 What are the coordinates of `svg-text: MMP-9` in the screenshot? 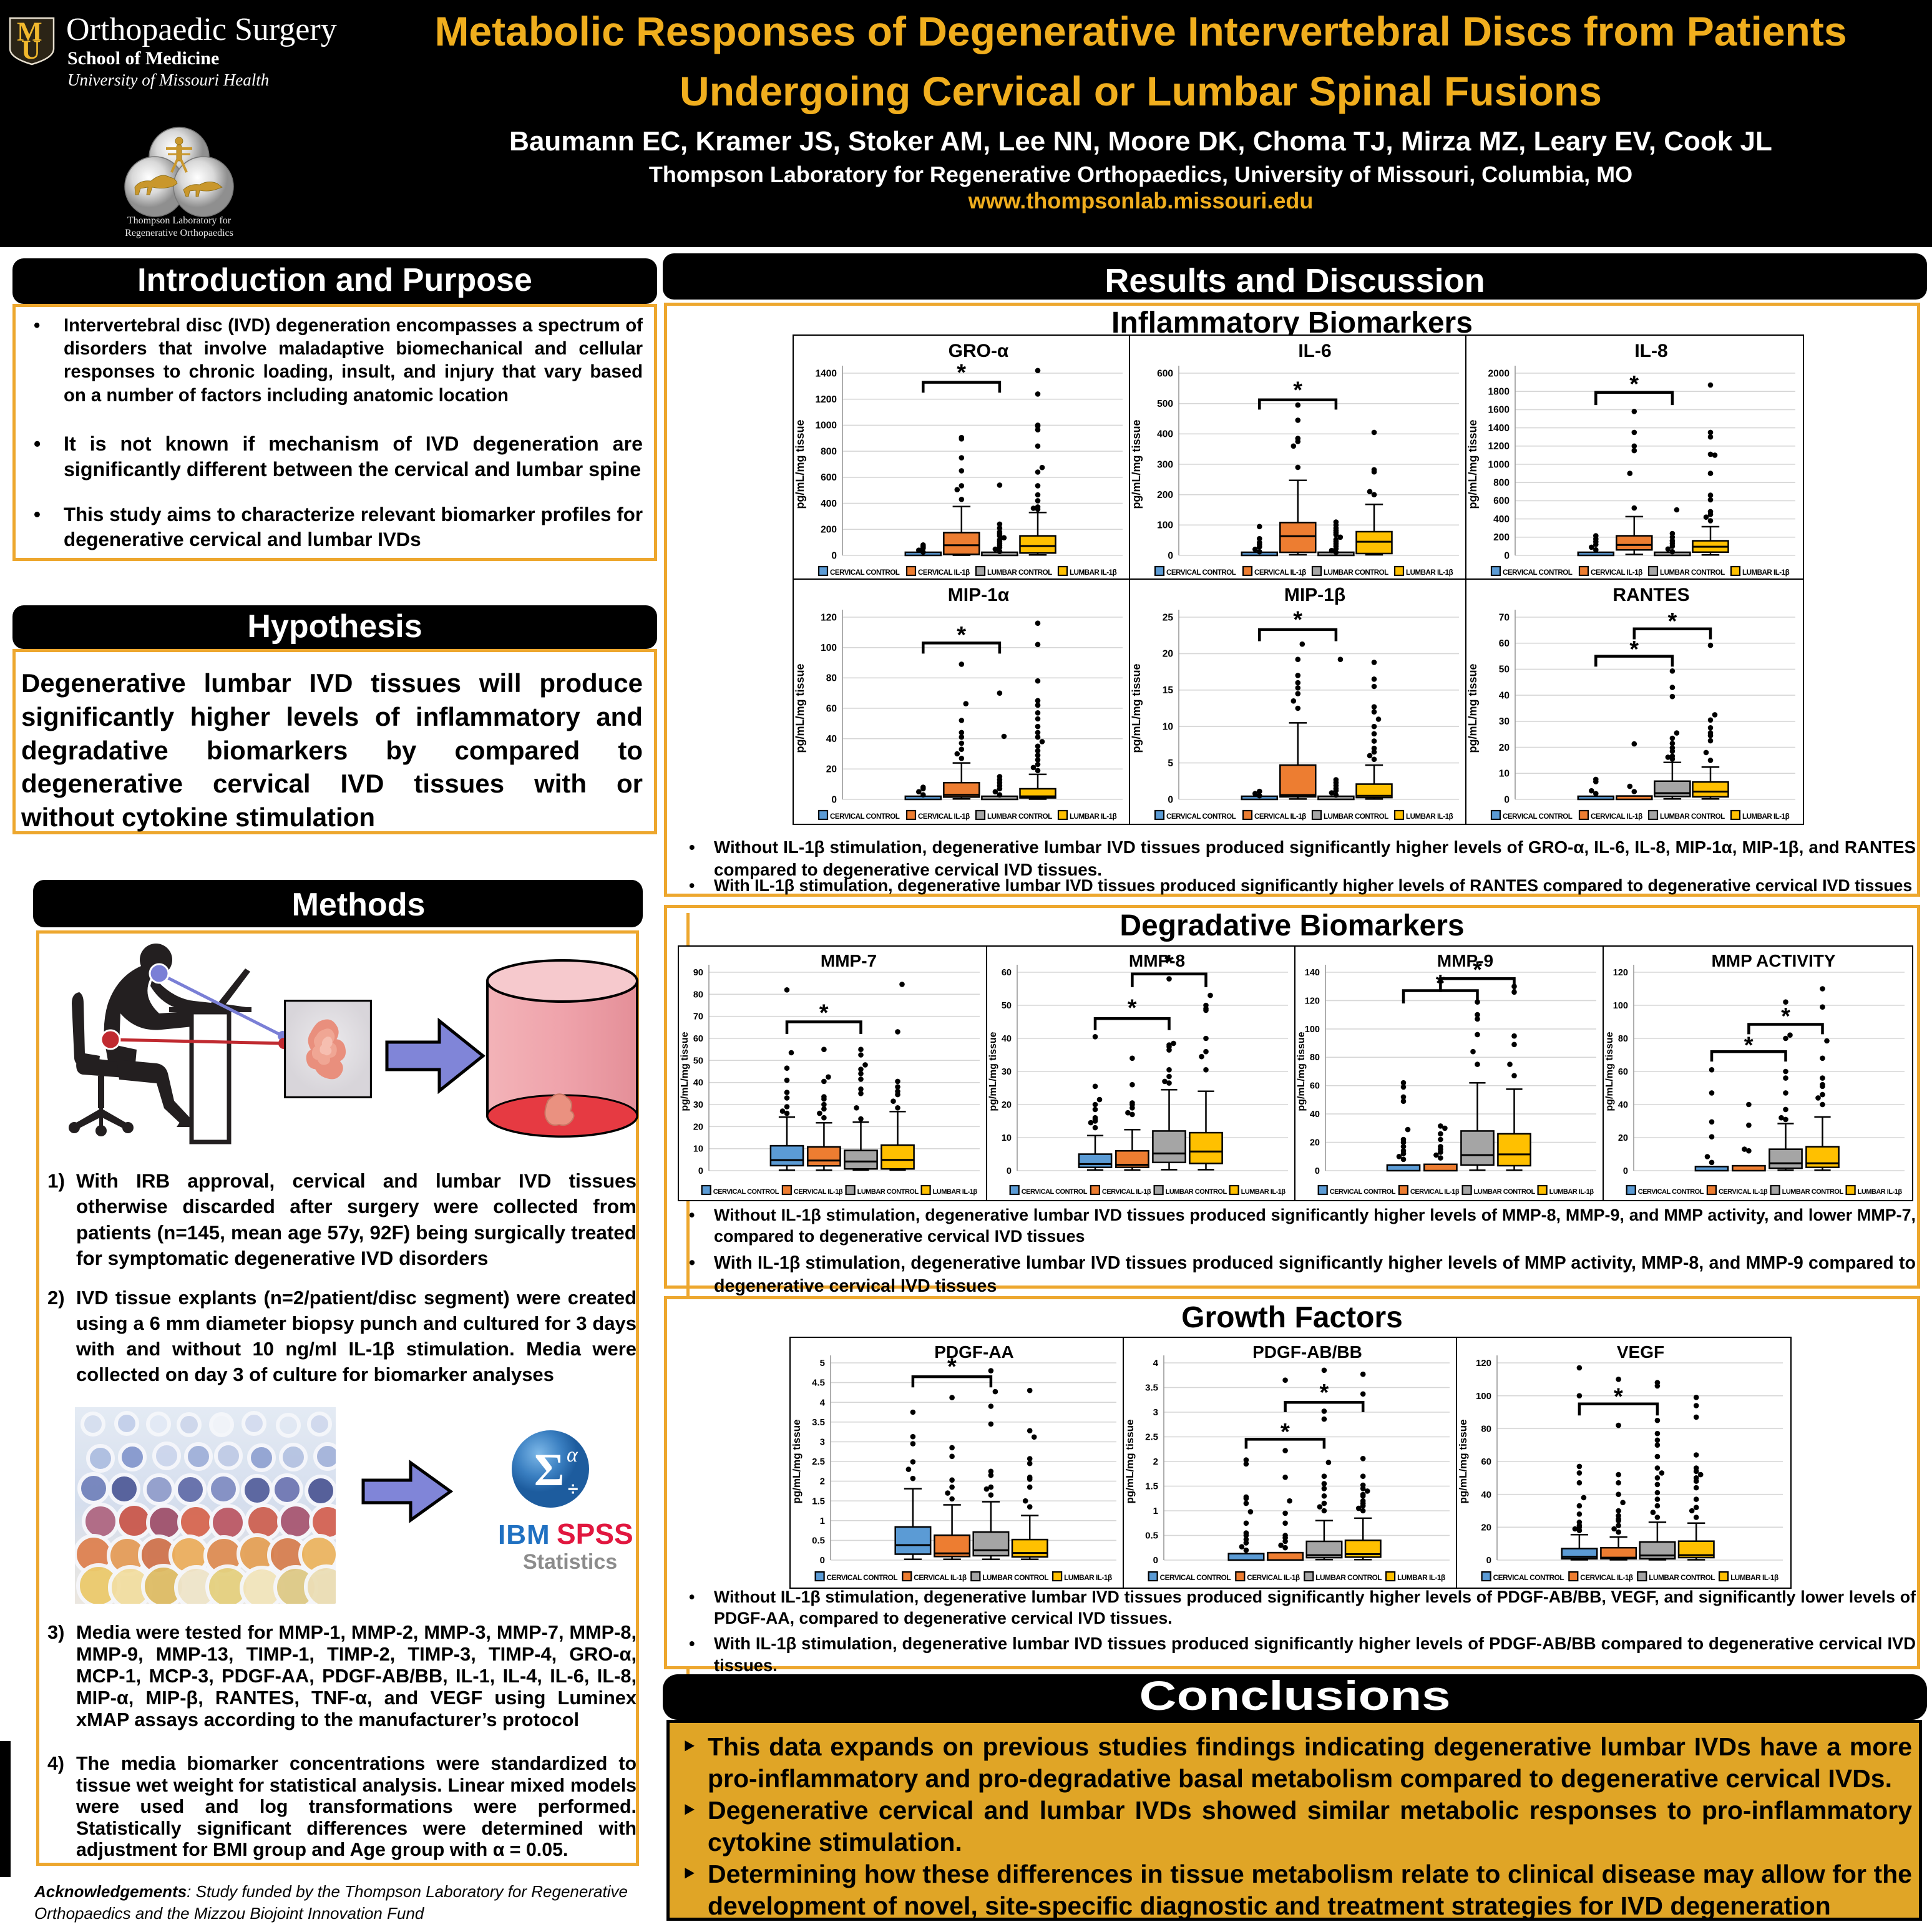 It's located at (1465, 960).